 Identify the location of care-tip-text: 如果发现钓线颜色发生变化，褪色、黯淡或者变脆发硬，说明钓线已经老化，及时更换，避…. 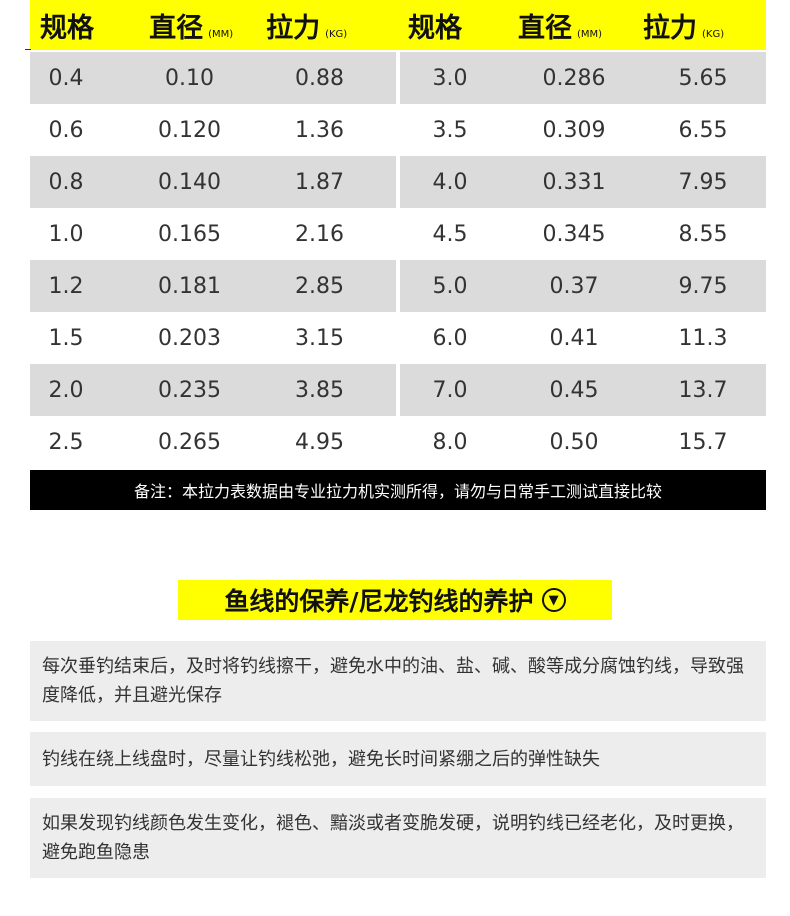
(393, 838).